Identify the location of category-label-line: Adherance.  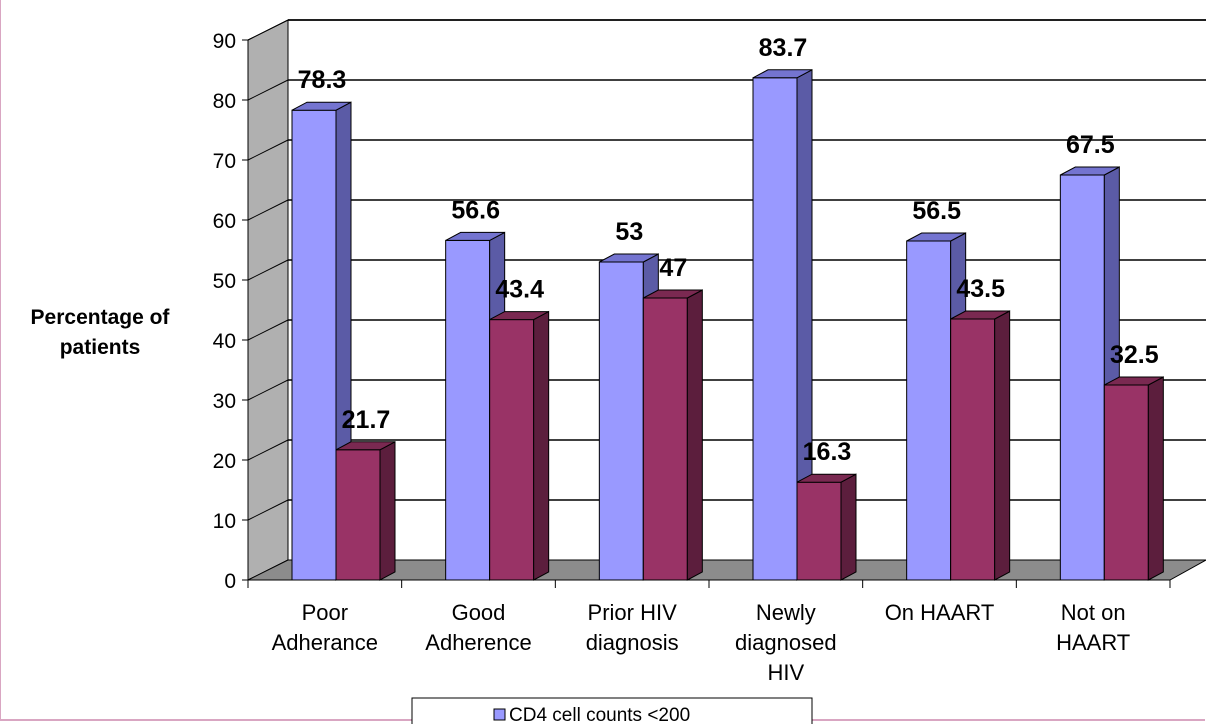
(325, 642).